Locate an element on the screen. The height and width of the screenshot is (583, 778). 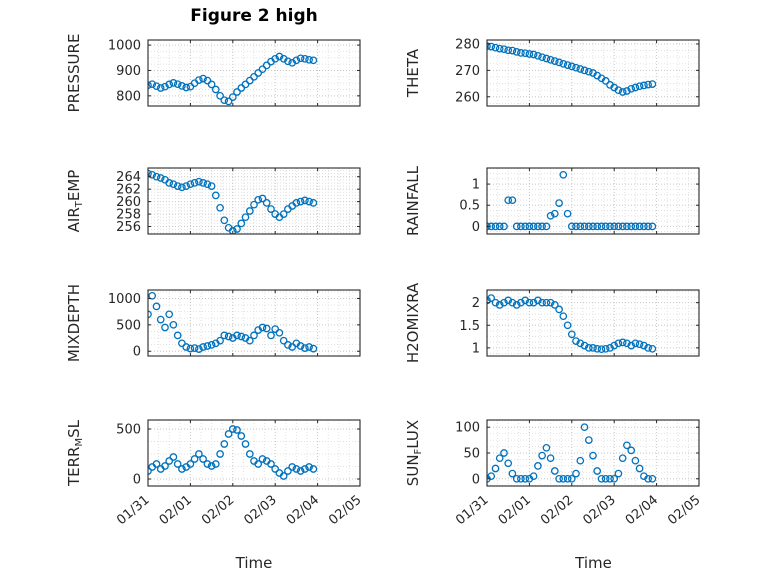
subplot-rainfall: 0 0.5 1 RAINFALL is located at coordinates (557, 206).